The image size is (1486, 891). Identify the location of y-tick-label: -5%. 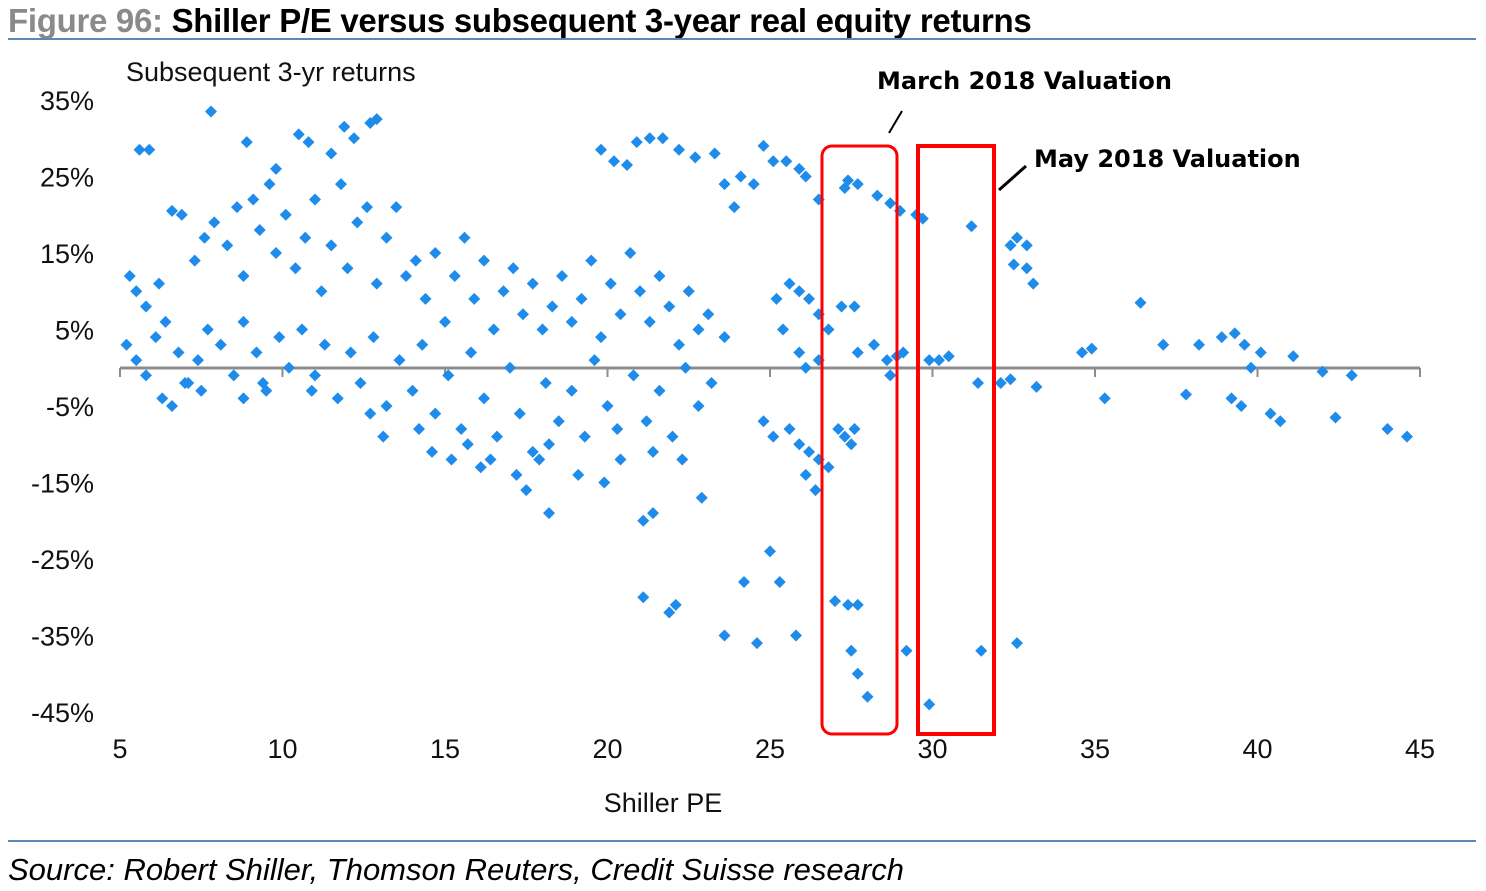
(70, 407).